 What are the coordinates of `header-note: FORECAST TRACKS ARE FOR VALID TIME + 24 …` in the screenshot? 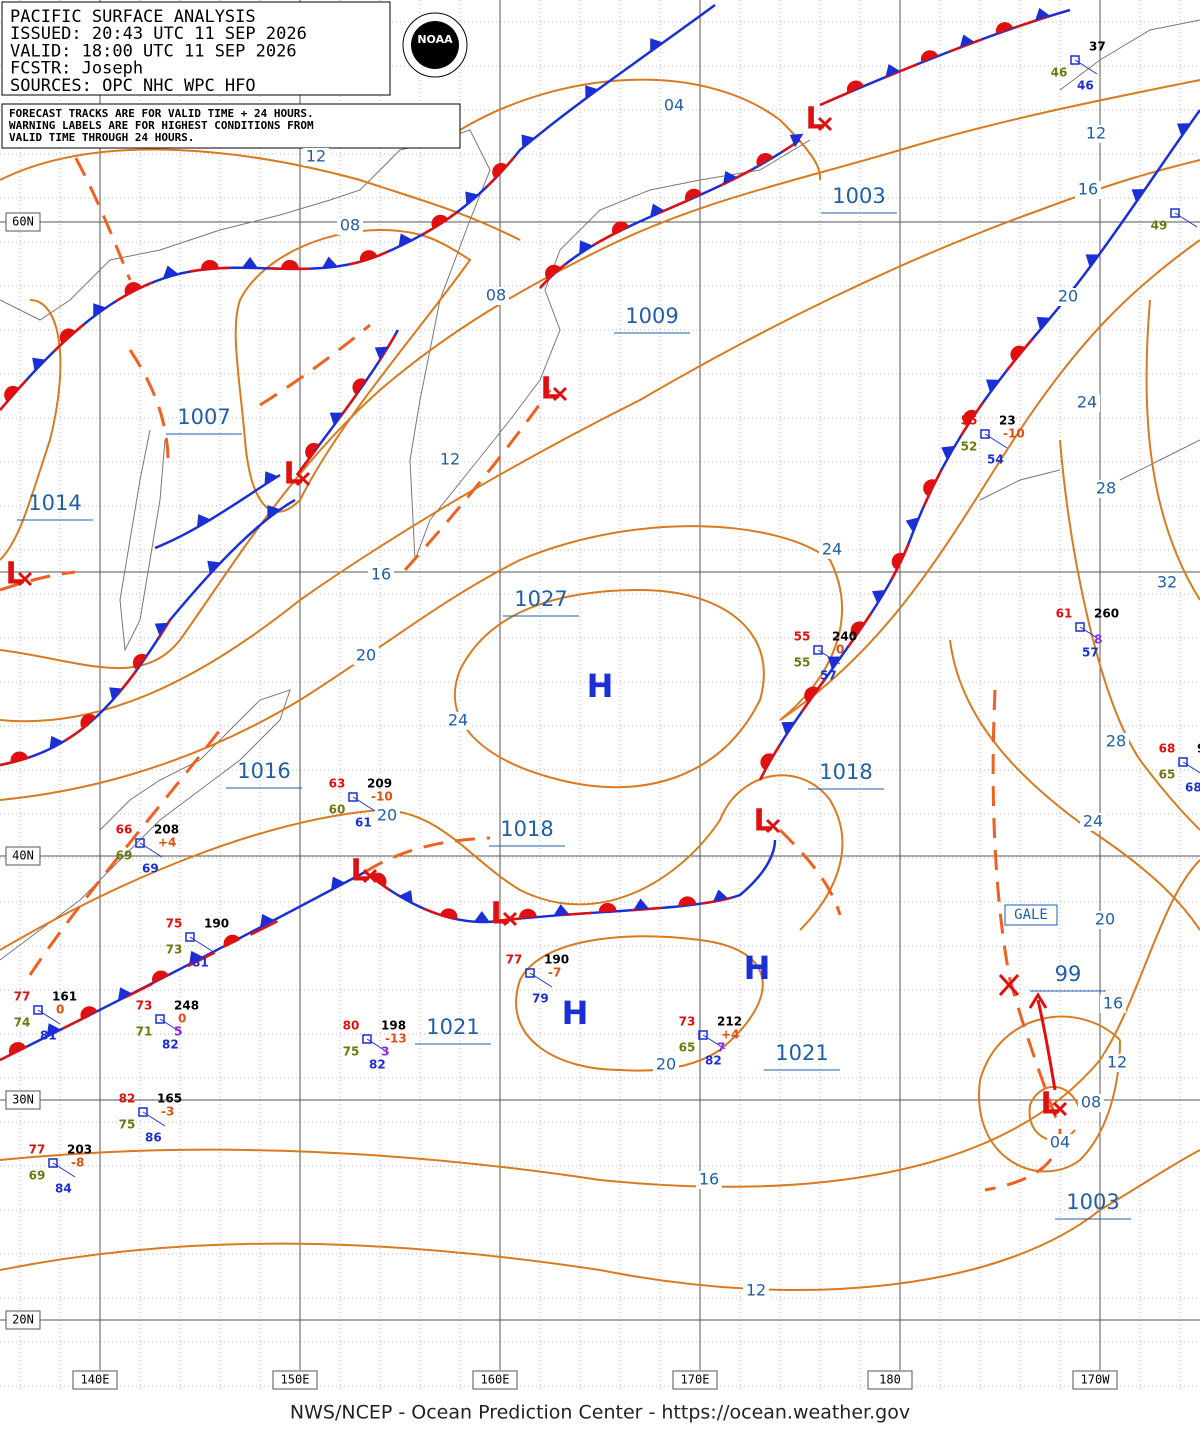 It's located at (161, 113).